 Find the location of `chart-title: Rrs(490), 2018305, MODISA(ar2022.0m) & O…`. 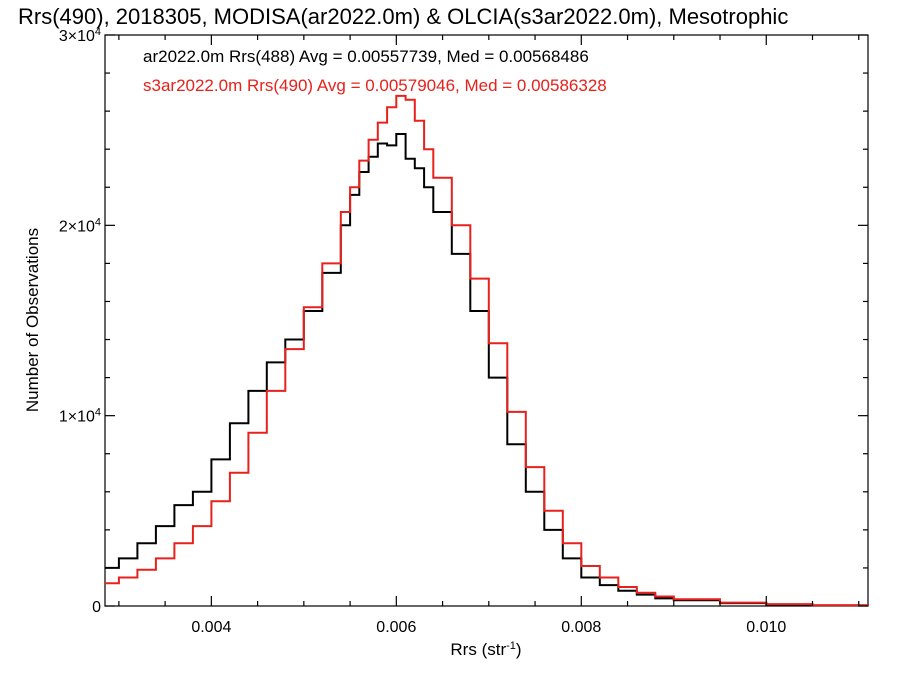

chart-title: Rrs(490), 2018305, MODISA(ar2022.0m) & O… is located at coordinates (403, 16).